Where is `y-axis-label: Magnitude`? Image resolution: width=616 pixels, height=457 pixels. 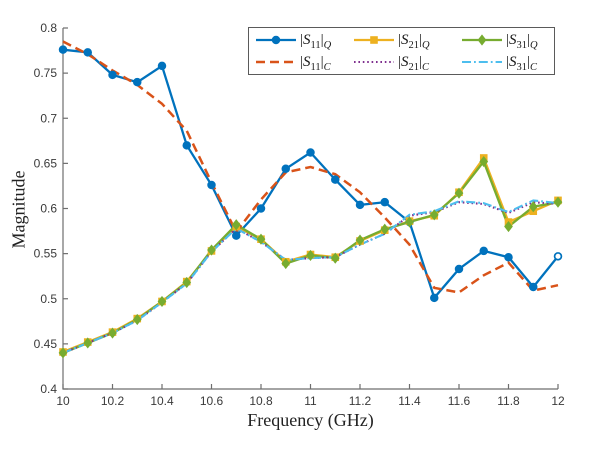 y-axis-label: Magnitude is located at coordinates (18, 209).